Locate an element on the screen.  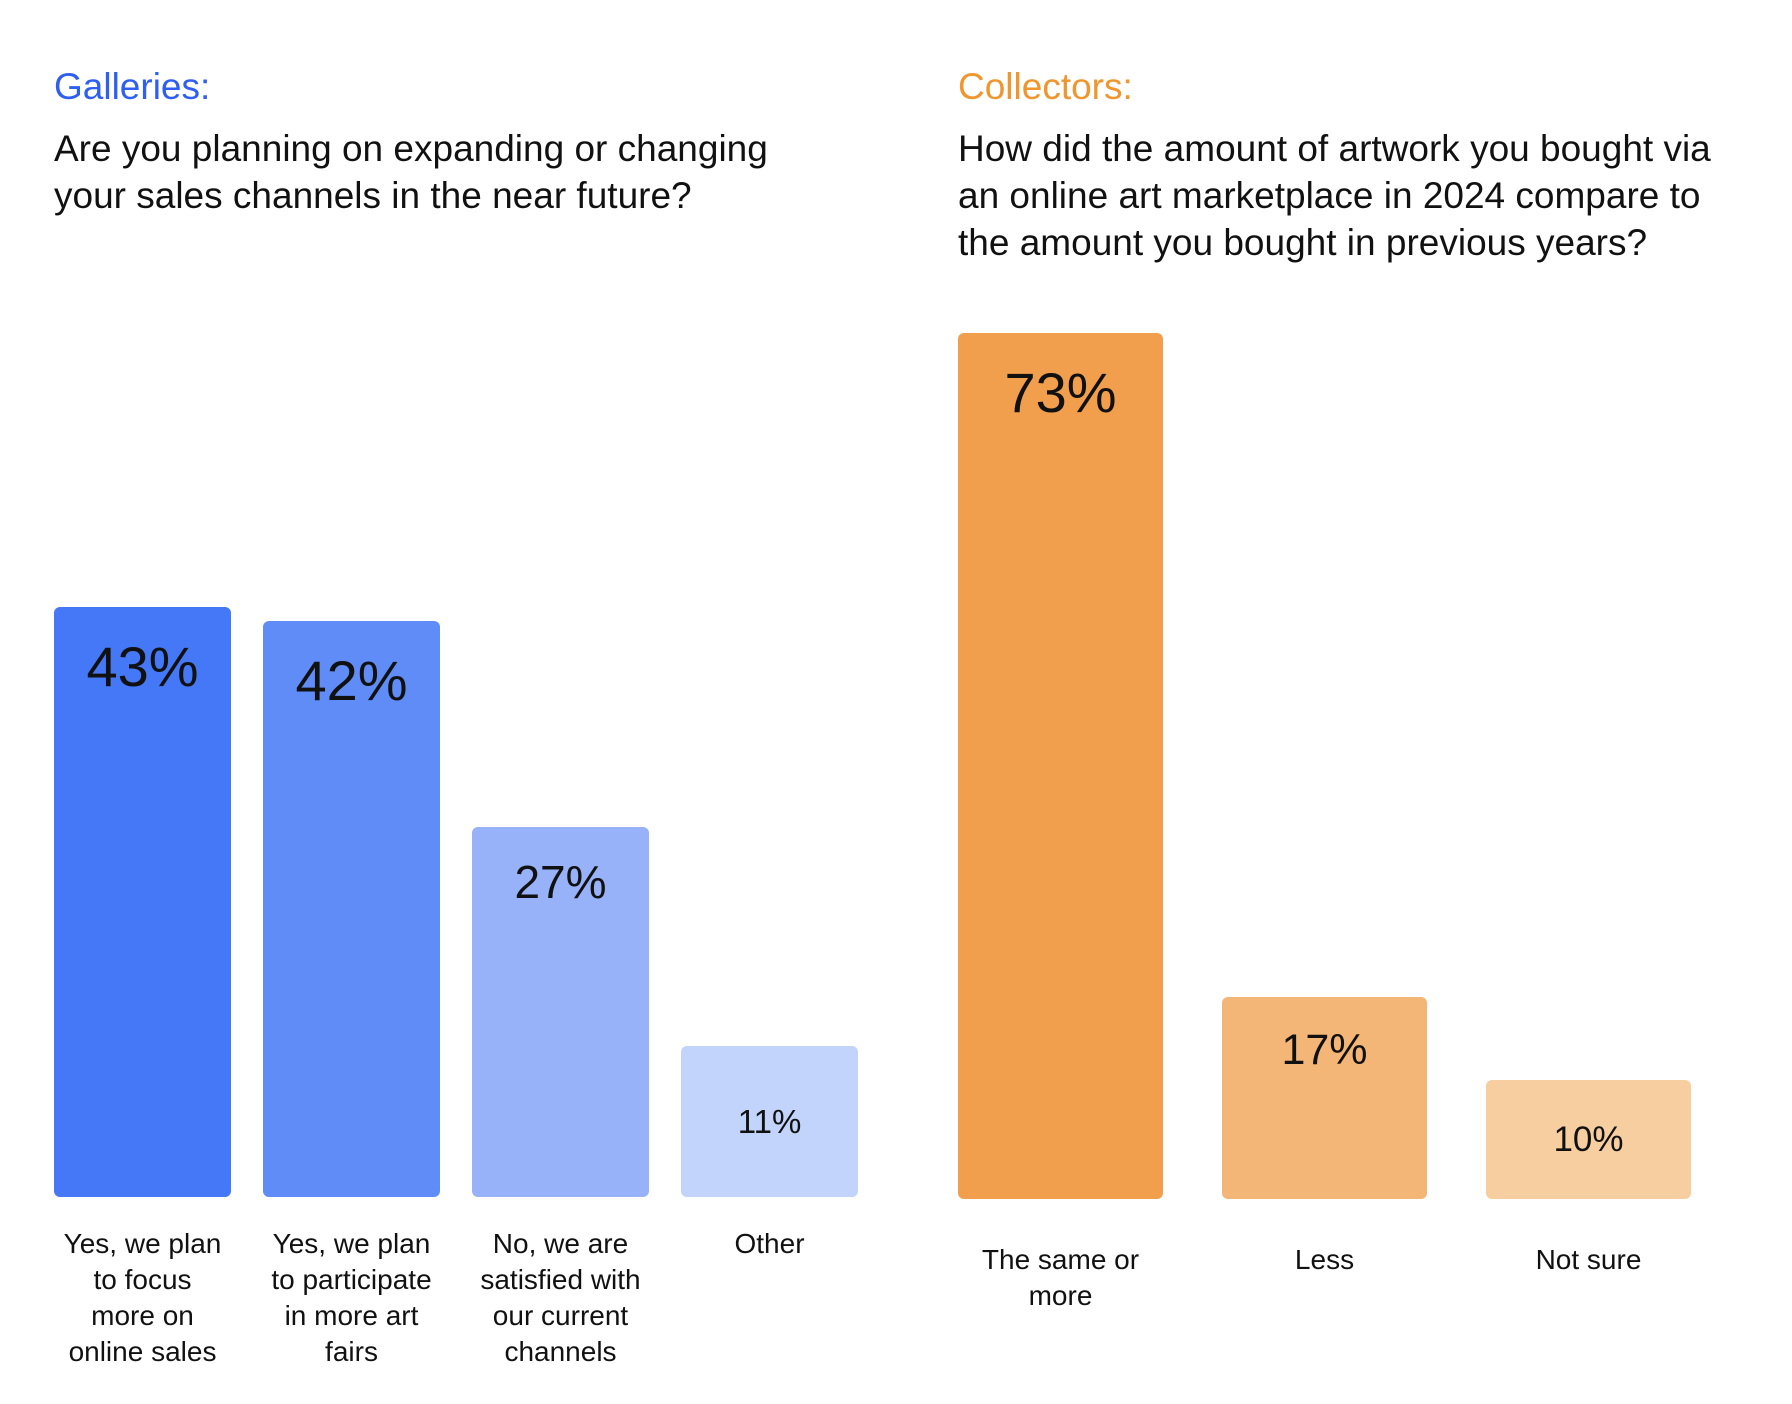
bar-value-label: 10% is located at coordinates (1588, 1139).